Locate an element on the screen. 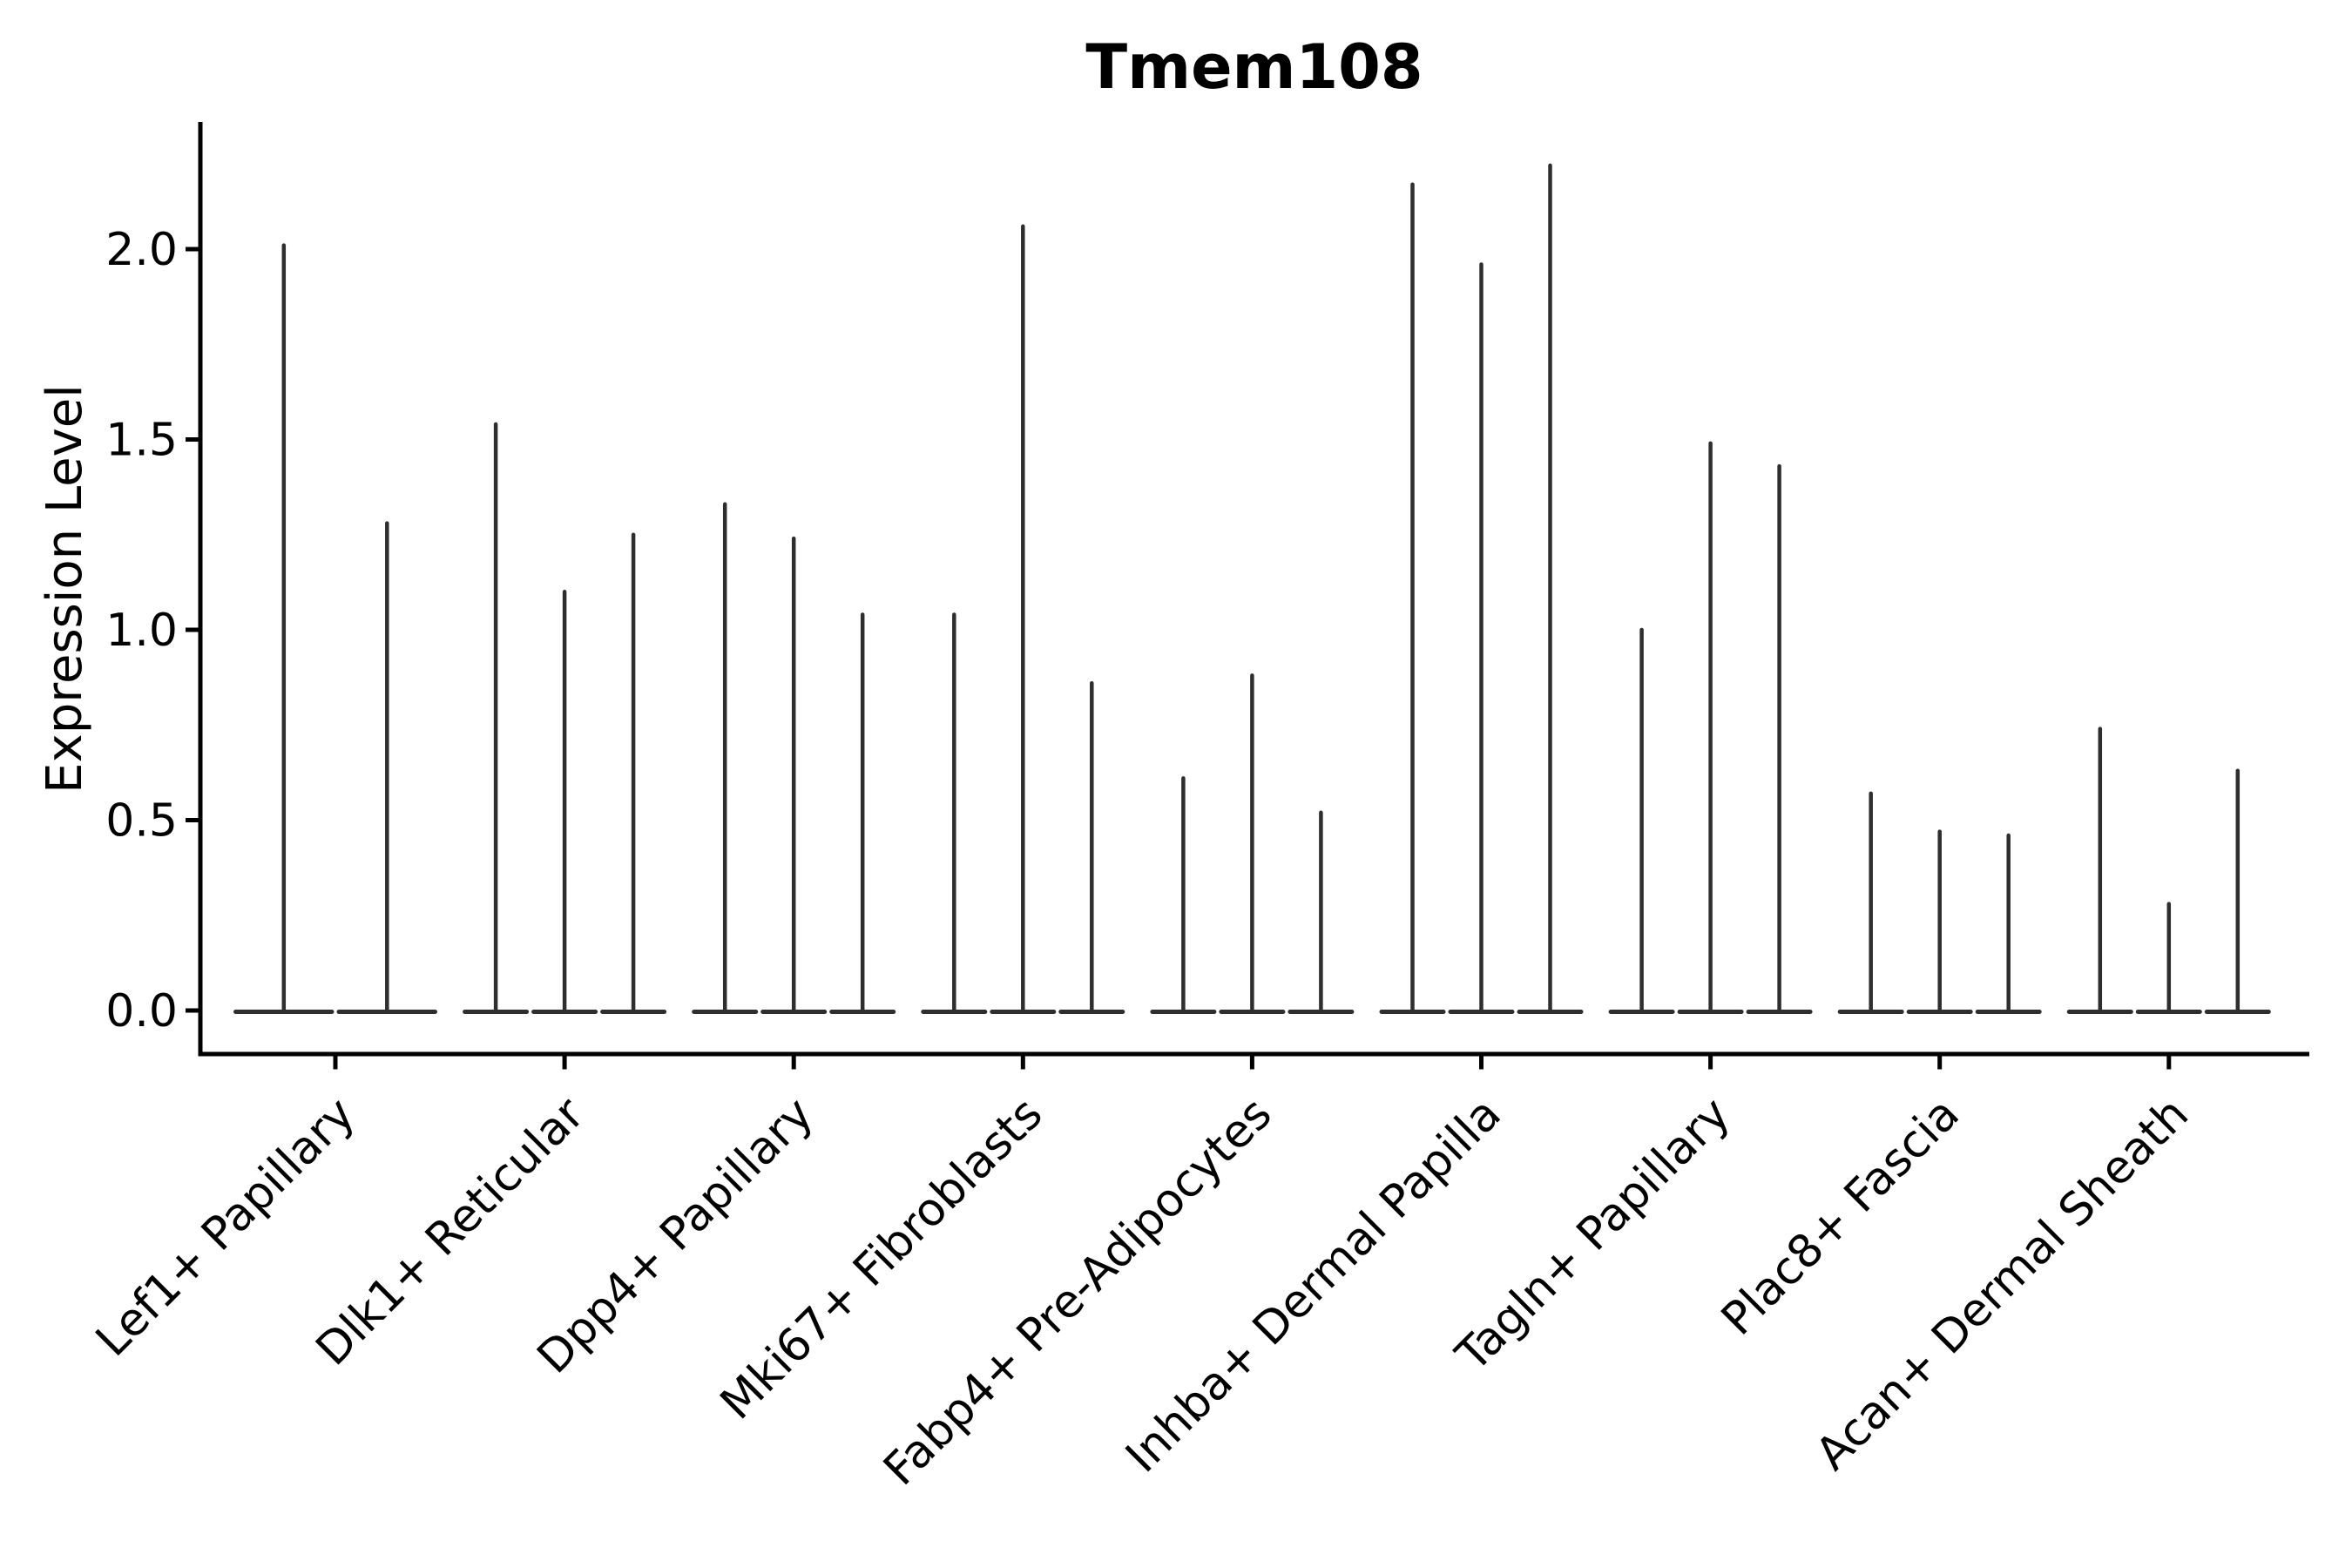  x-tick-label: Acan+ Dermal Sheath is located at coordinates (2003, 1284).